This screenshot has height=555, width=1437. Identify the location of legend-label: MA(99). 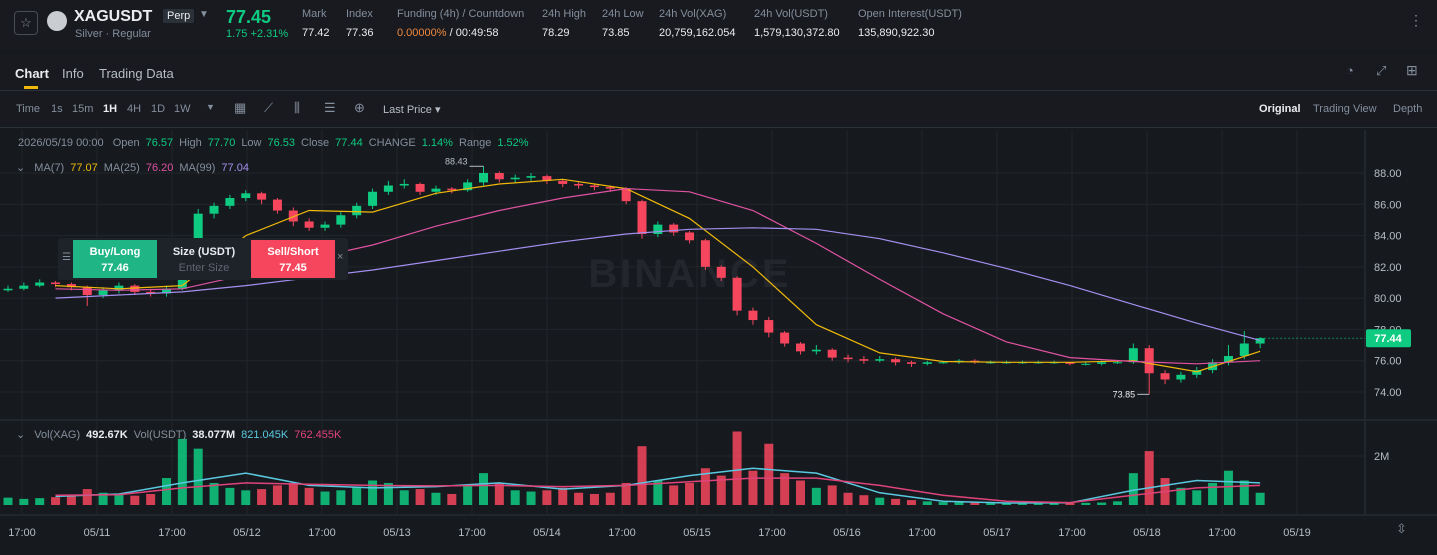
(197, 168).